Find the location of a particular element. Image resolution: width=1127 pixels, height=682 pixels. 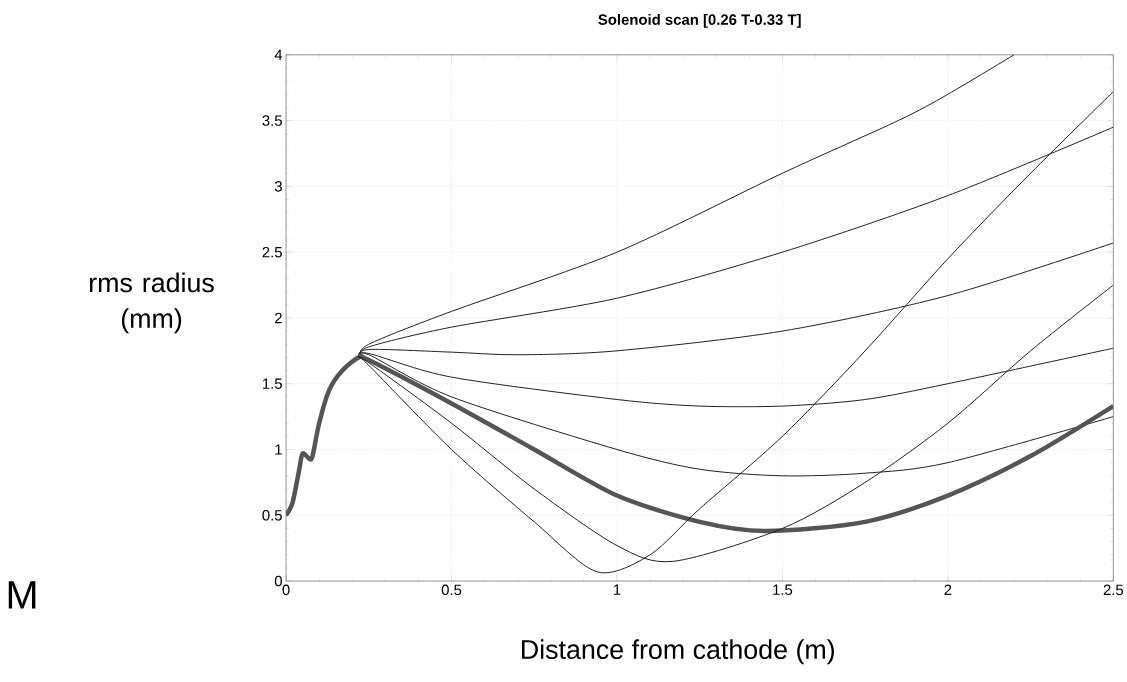

x-tick-label: 1.5 is located at coordinates (783, 590).